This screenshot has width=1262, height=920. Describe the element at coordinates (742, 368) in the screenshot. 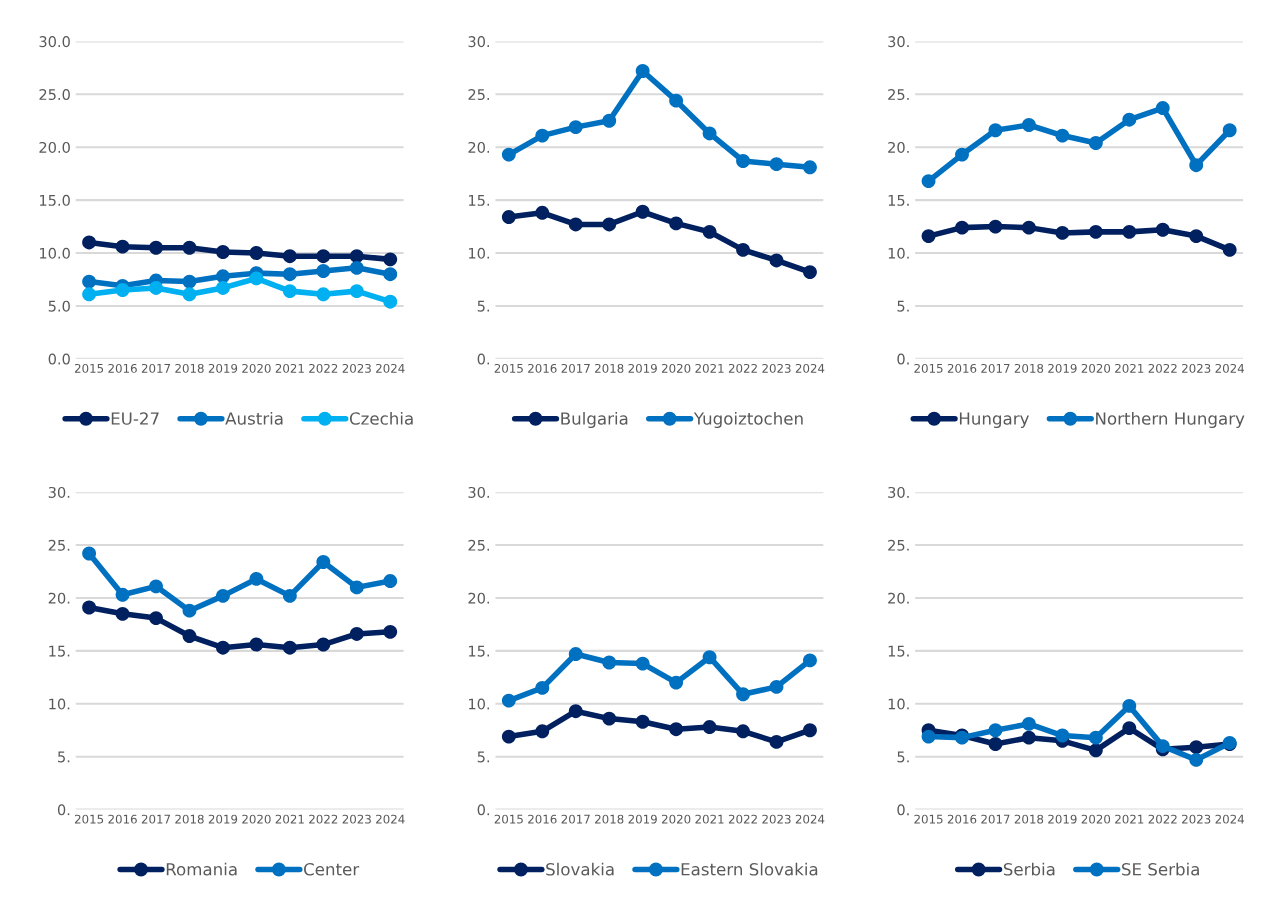

I see `x-tick-label: 2022` at that location.